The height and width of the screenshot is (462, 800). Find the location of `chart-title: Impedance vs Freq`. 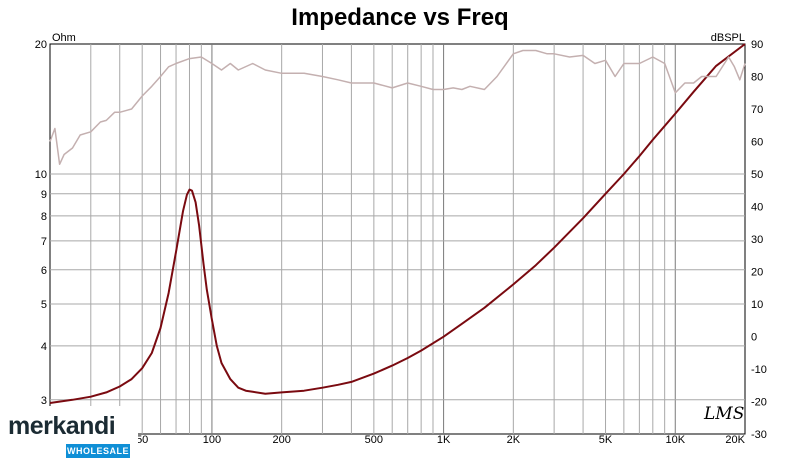

chart-title: Impedance vs Freq is located at coordinates (400, 17).